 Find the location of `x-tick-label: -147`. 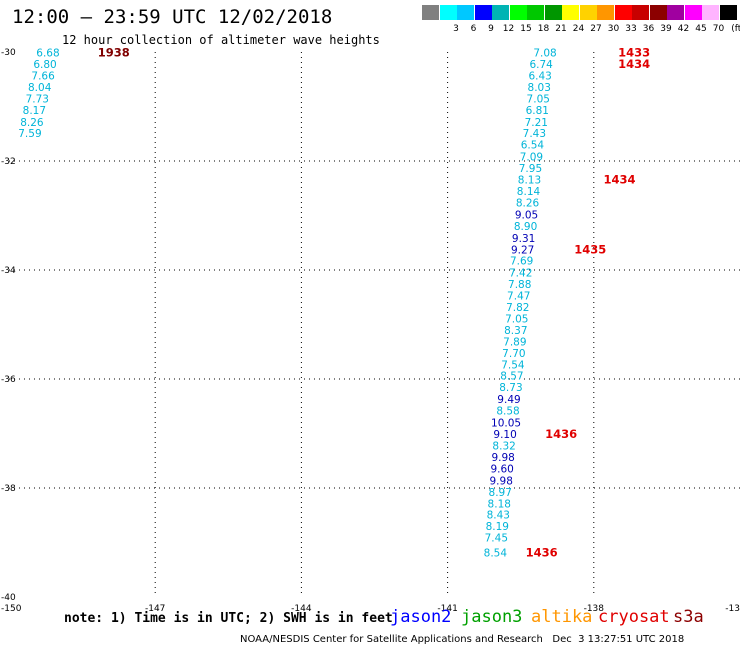

x-tick-label: -147 is located at coordinates (155, 609).